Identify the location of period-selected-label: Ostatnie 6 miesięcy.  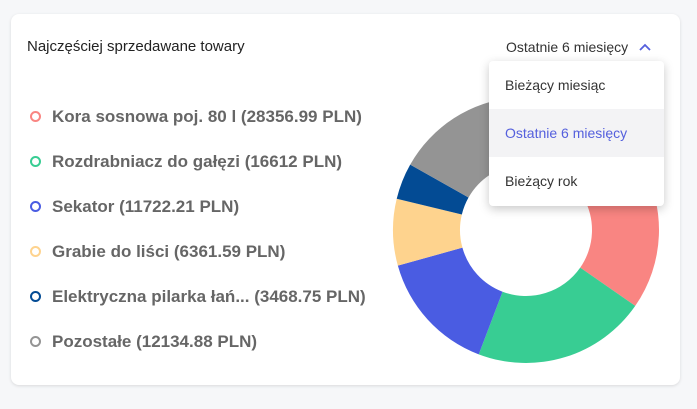
(567, 47).